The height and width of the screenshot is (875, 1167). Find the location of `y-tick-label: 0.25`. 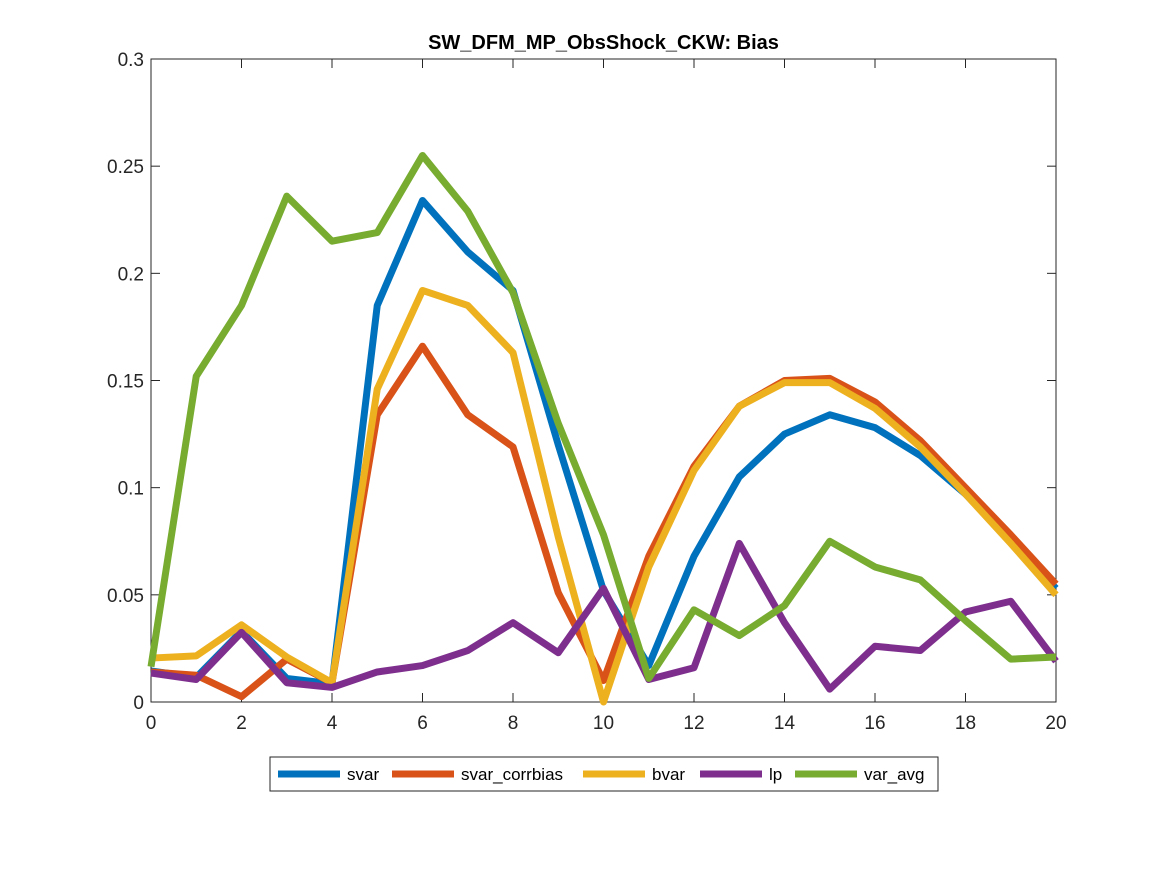

y-tick-label: 0.25 is located at coordinates (125, 167).